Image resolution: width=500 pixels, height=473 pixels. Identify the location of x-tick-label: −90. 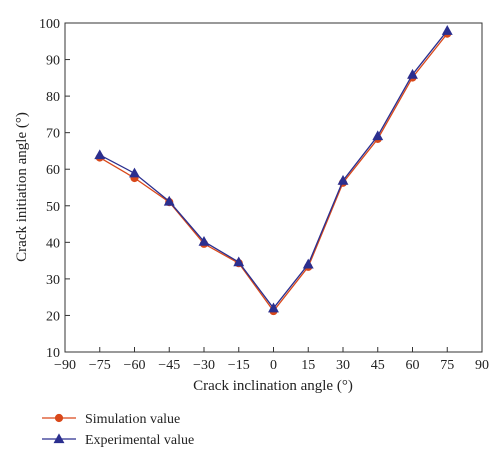
(65, 365).